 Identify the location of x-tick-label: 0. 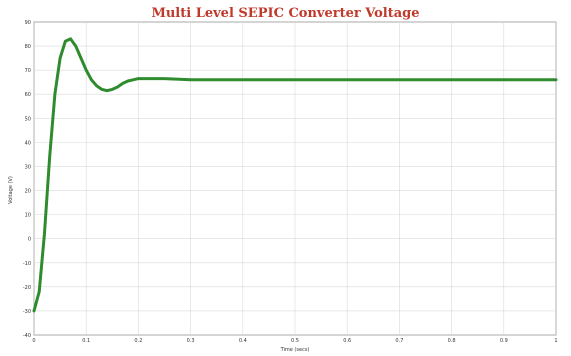
(33, 341).